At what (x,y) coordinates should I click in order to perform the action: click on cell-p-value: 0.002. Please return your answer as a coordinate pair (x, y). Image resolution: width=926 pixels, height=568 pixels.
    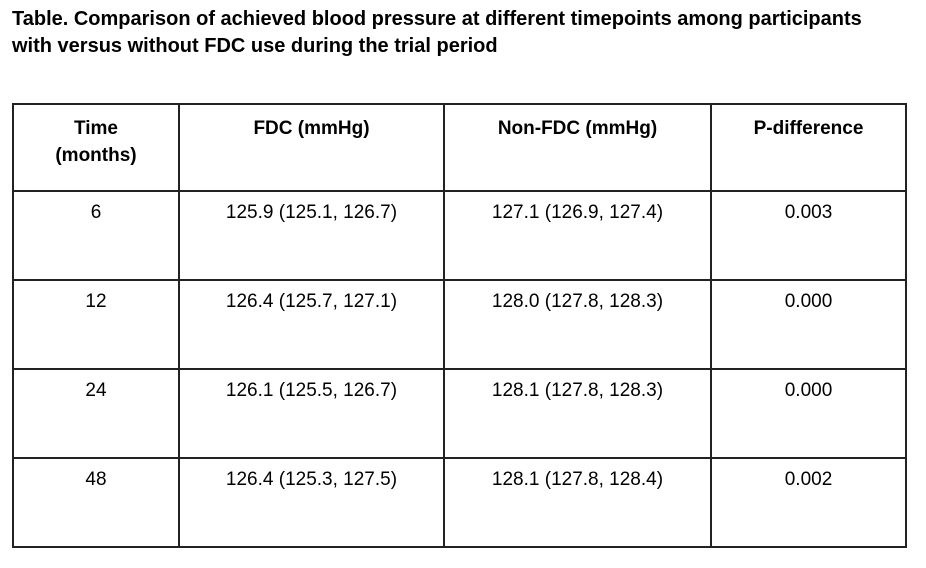
    Looking at the image, I should click on (808, 502).